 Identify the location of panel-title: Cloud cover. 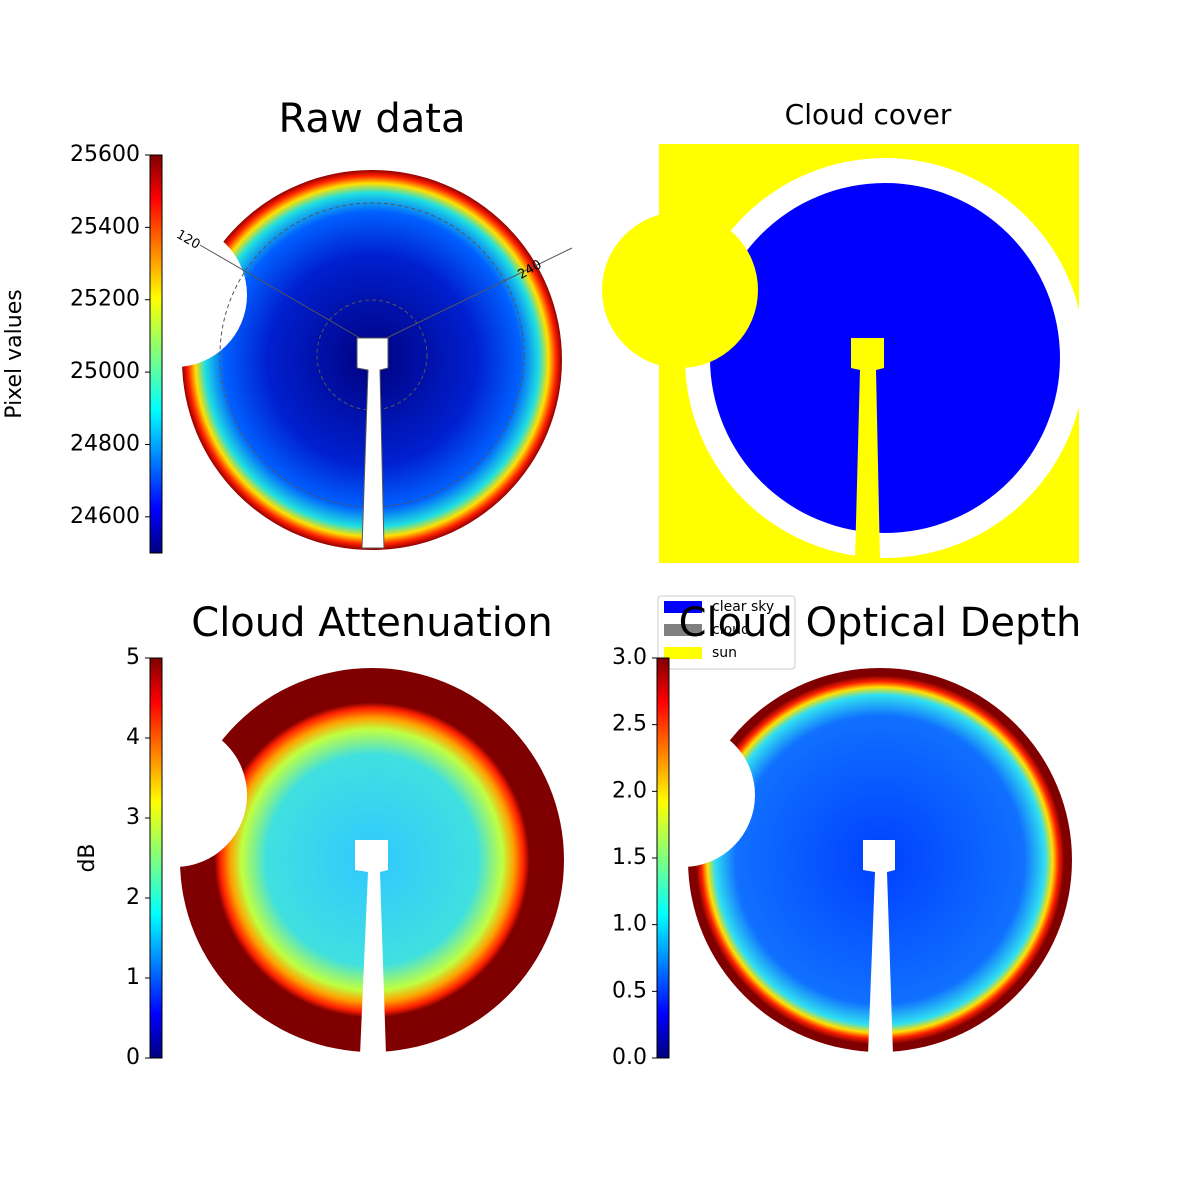
(868, 114).